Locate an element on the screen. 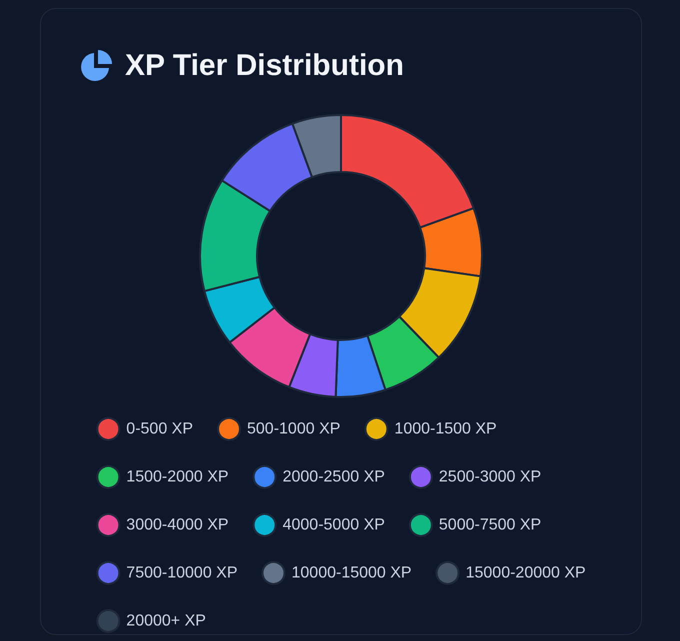  legend-label: 20000+ XP is located at coordinates (166, 621).